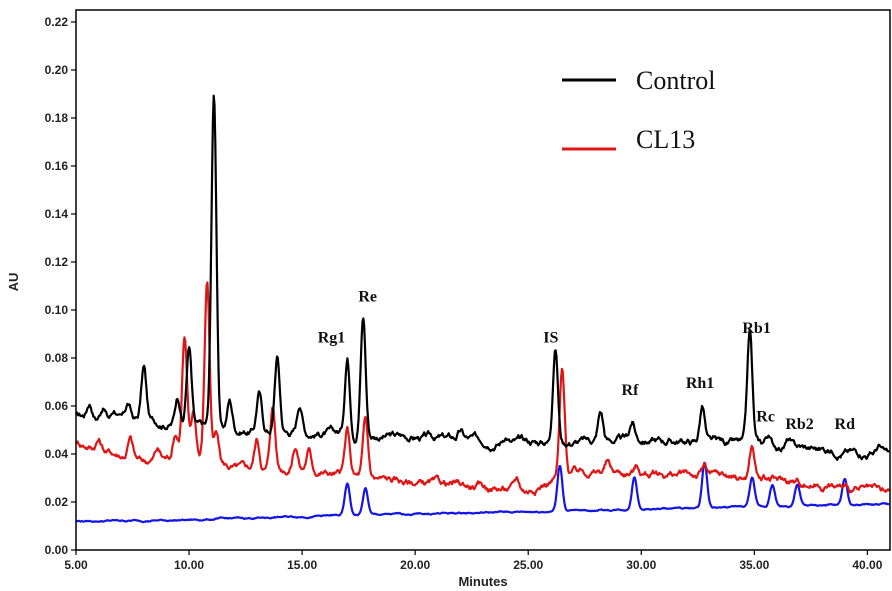 The image size is (892, 591). I want to click on x-tick-label: 30.00, so click(641, 565).